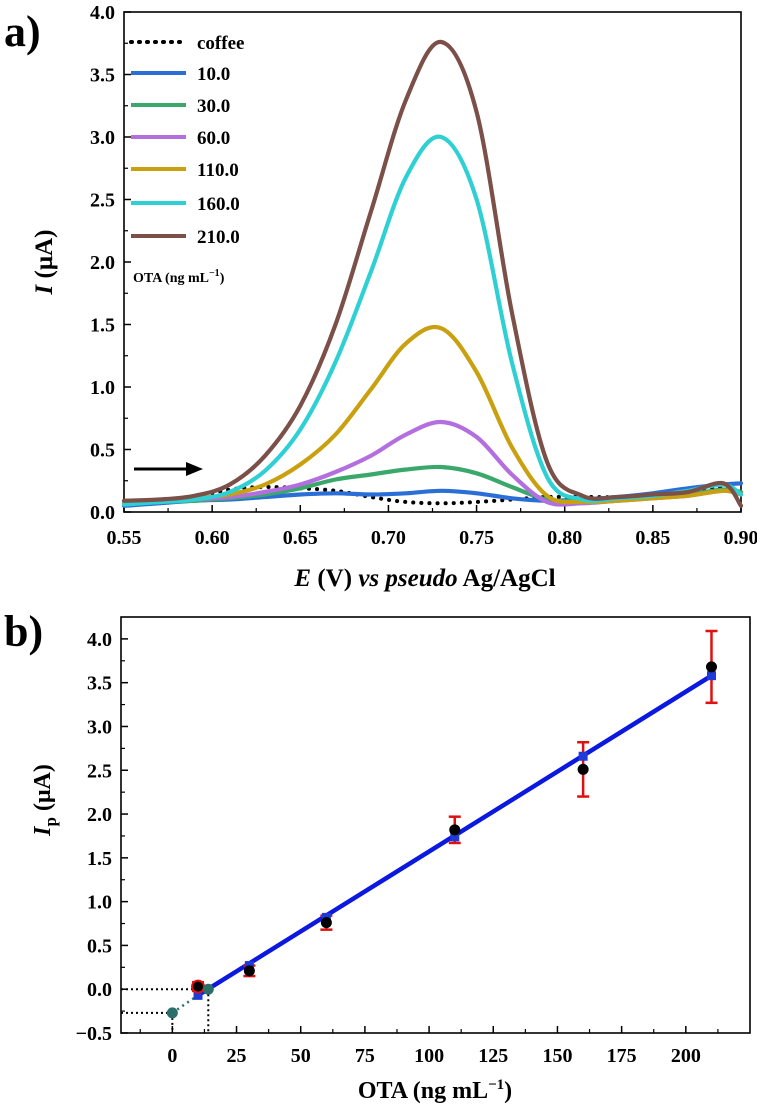 This screenshot has height=1108, width=757. Describe the element at coordinates (208, 989) in the screenshot. I see `x-intercept-point` at that location.